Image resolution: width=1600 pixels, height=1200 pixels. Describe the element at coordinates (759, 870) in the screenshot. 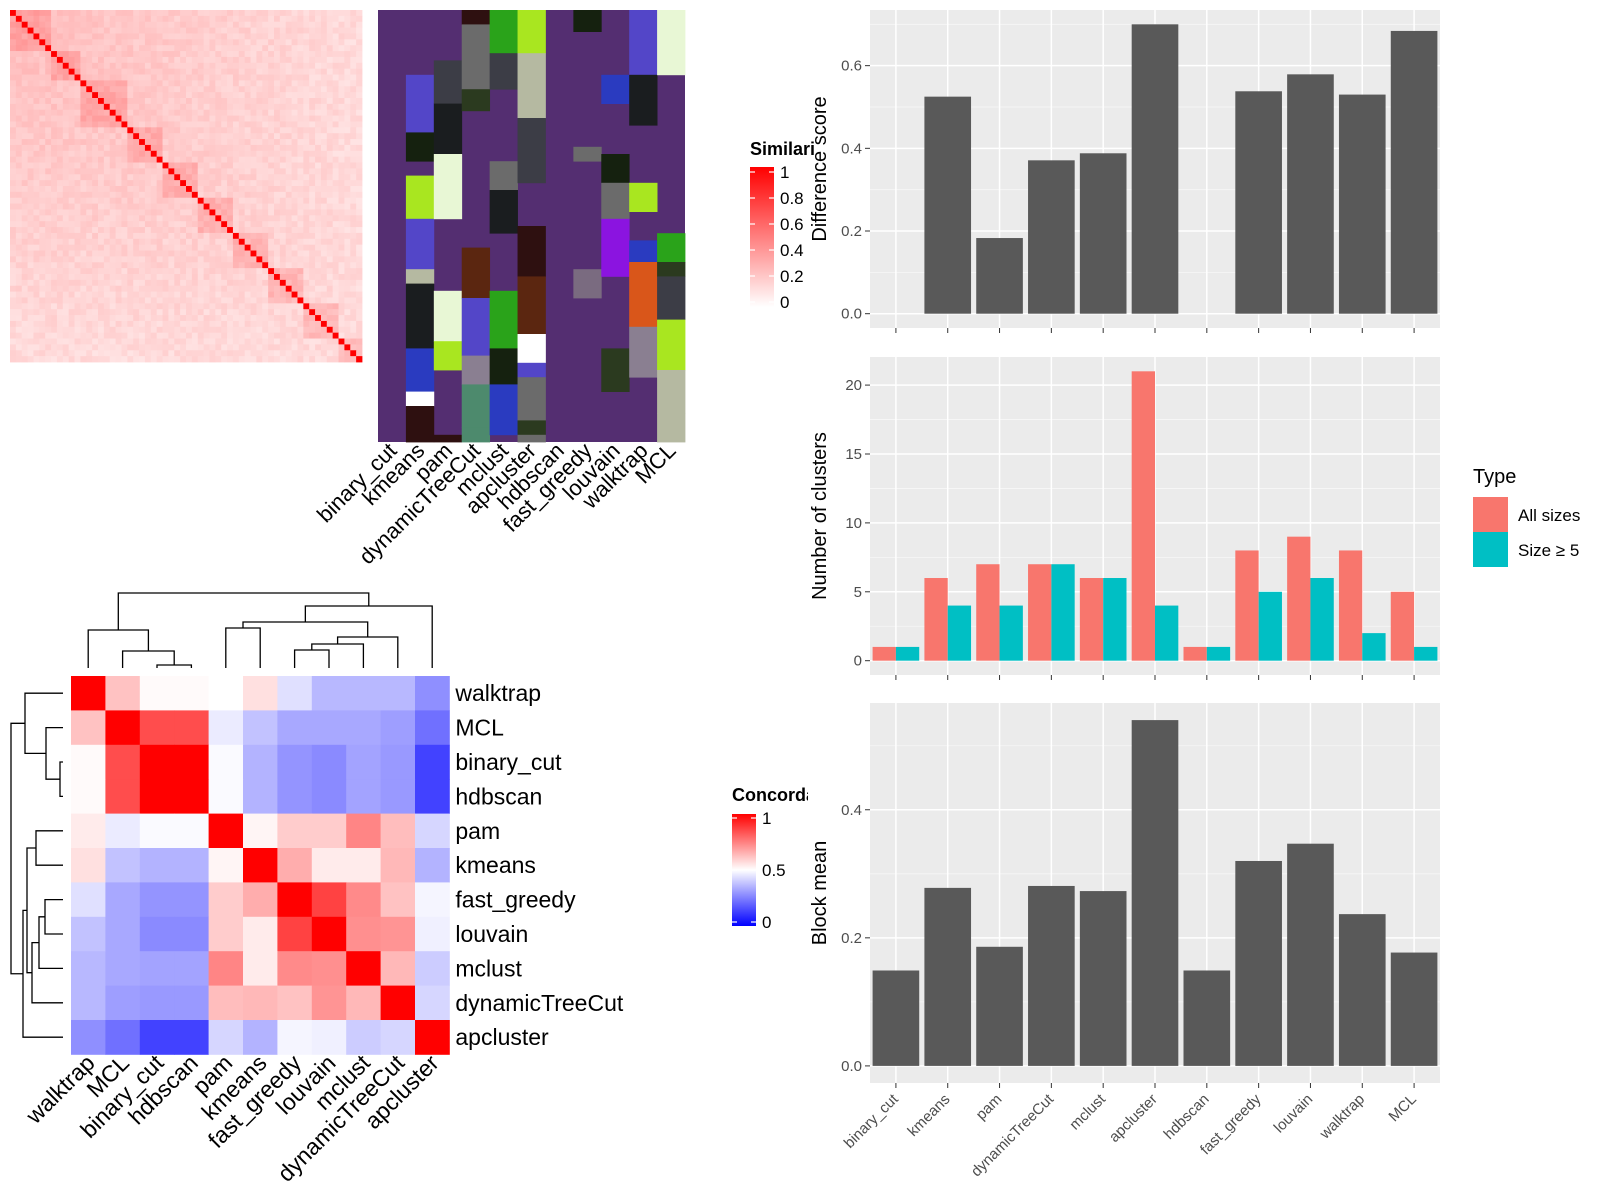

I see `concordance-legend-ticks: 10.50` at that location.